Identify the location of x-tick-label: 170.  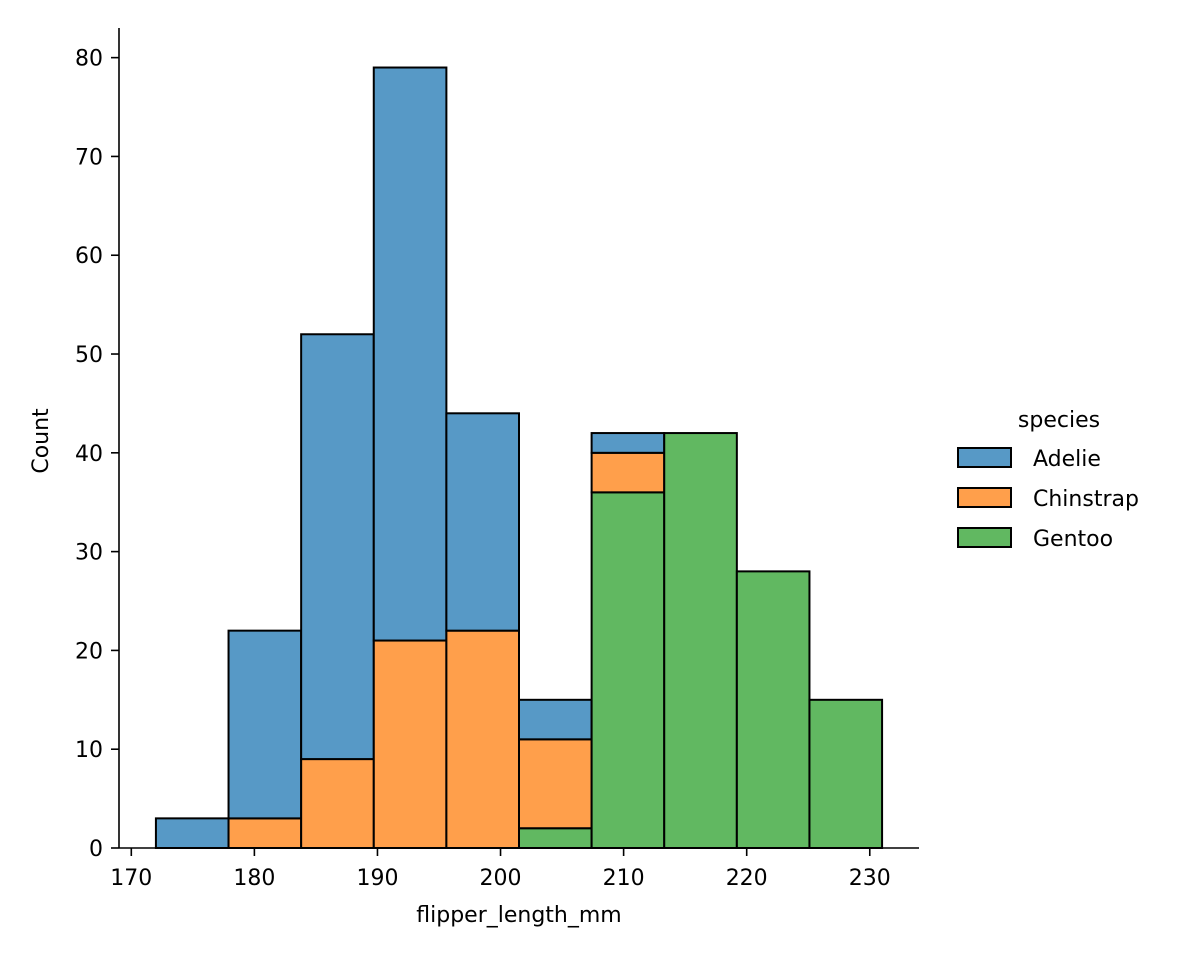
(131, 878).